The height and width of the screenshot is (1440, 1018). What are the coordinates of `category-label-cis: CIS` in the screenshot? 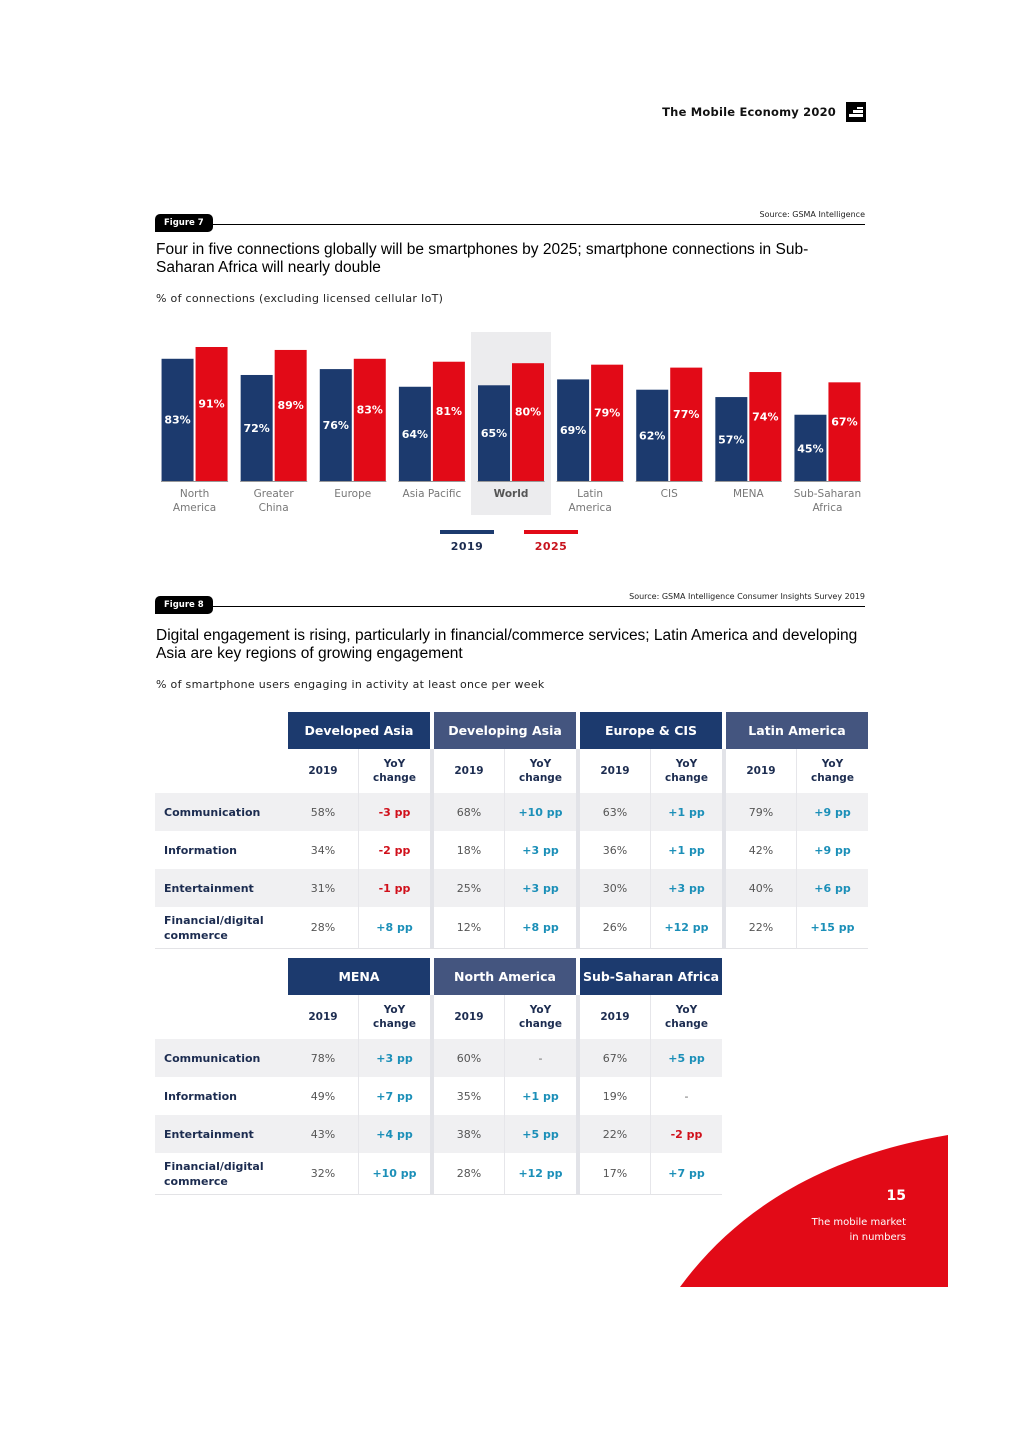 It's located at (669, 494).